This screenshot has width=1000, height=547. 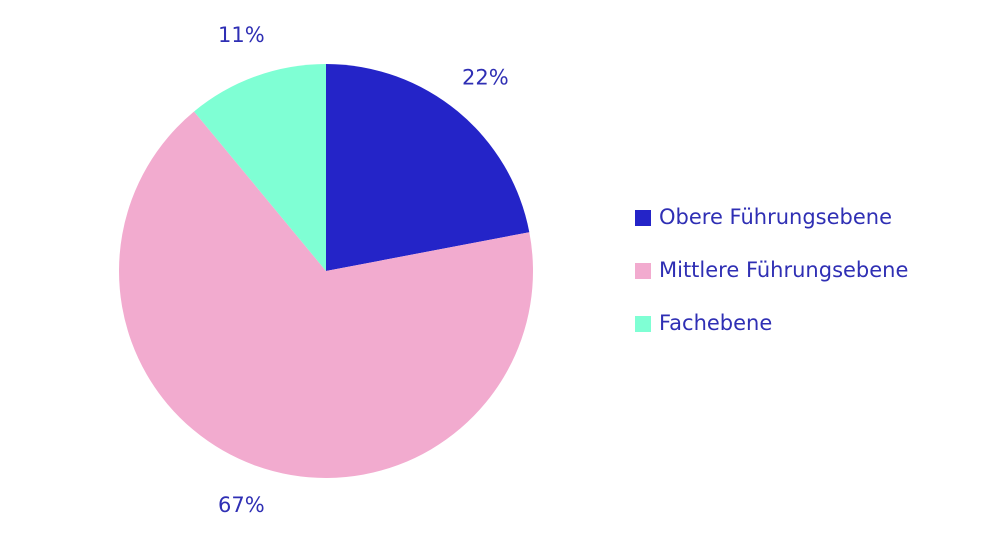 What do you see at coordinates (241, 35) in the screenshot?
I see `slice-label: 11%` at bounding box center [241, 35].